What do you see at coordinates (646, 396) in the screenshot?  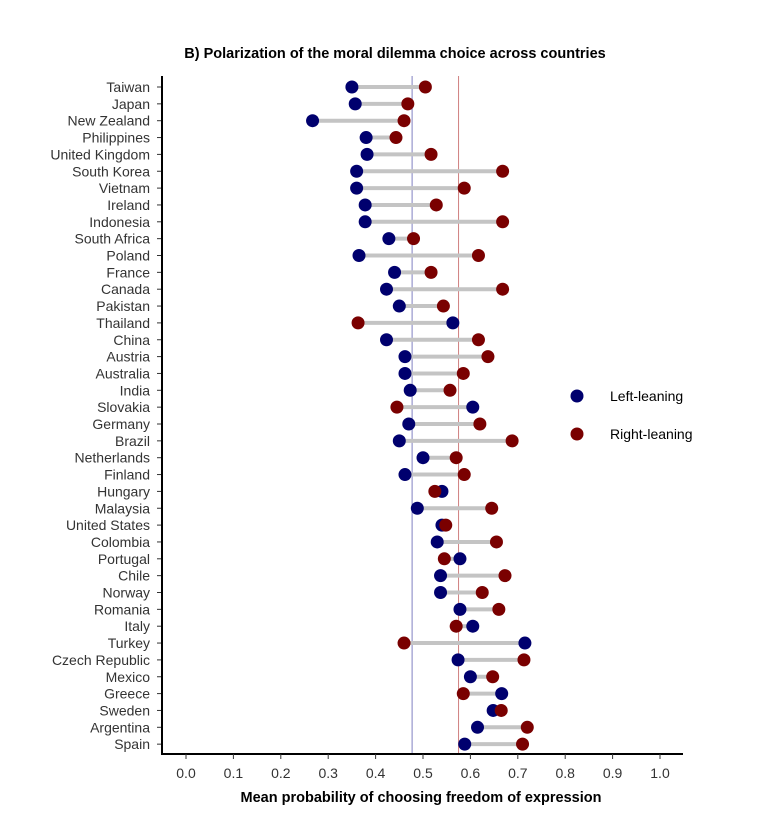 I see `legend-left-leaning-label: Left-leaning` at bounding box center [646, 396].